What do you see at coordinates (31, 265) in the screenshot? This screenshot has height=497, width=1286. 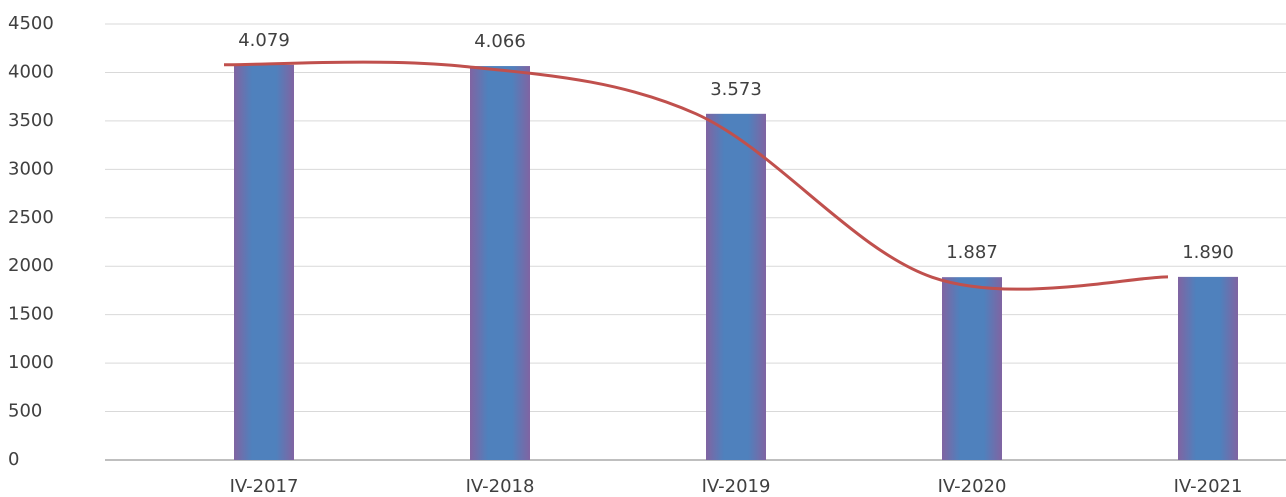 I see `y-tick-label: 2000` at bounding box center [31, 265].